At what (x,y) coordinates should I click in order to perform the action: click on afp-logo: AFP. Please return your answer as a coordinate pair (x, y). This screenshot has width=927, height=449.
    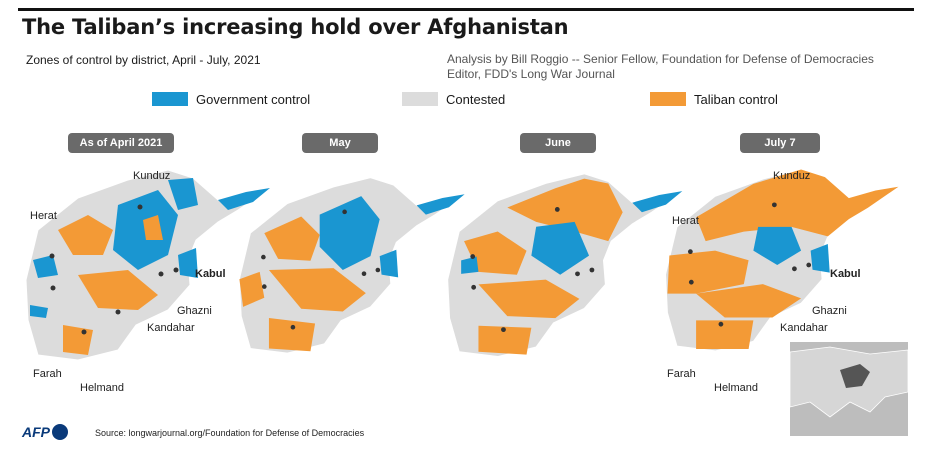
    Looking at the image, I should click on (45, 432).